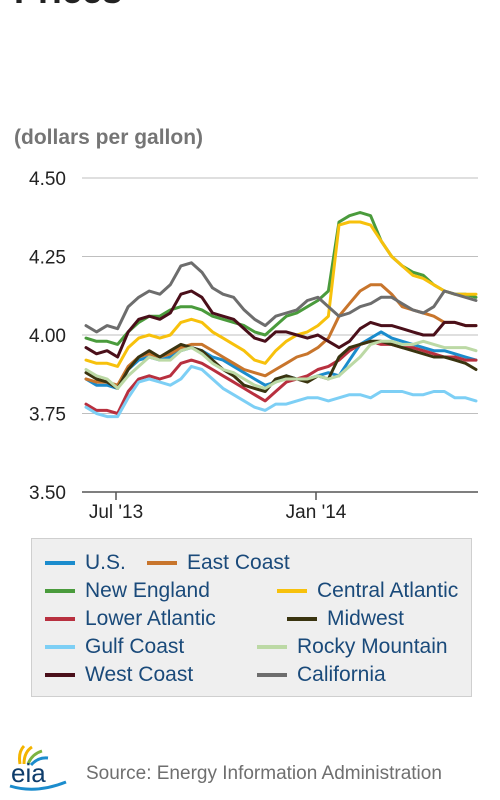 The width and height of the screenshot is (500, 800). I want to click on y-axis-ticks: 4.50 4.25 4.00 3.75 3.50, so click(47, 336).